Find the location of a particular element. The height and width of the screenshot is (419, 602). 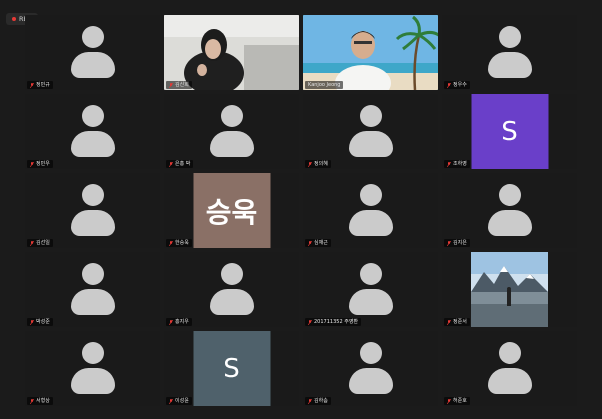

participant-tile: 정의혜 is located at coordinates (370, 131).